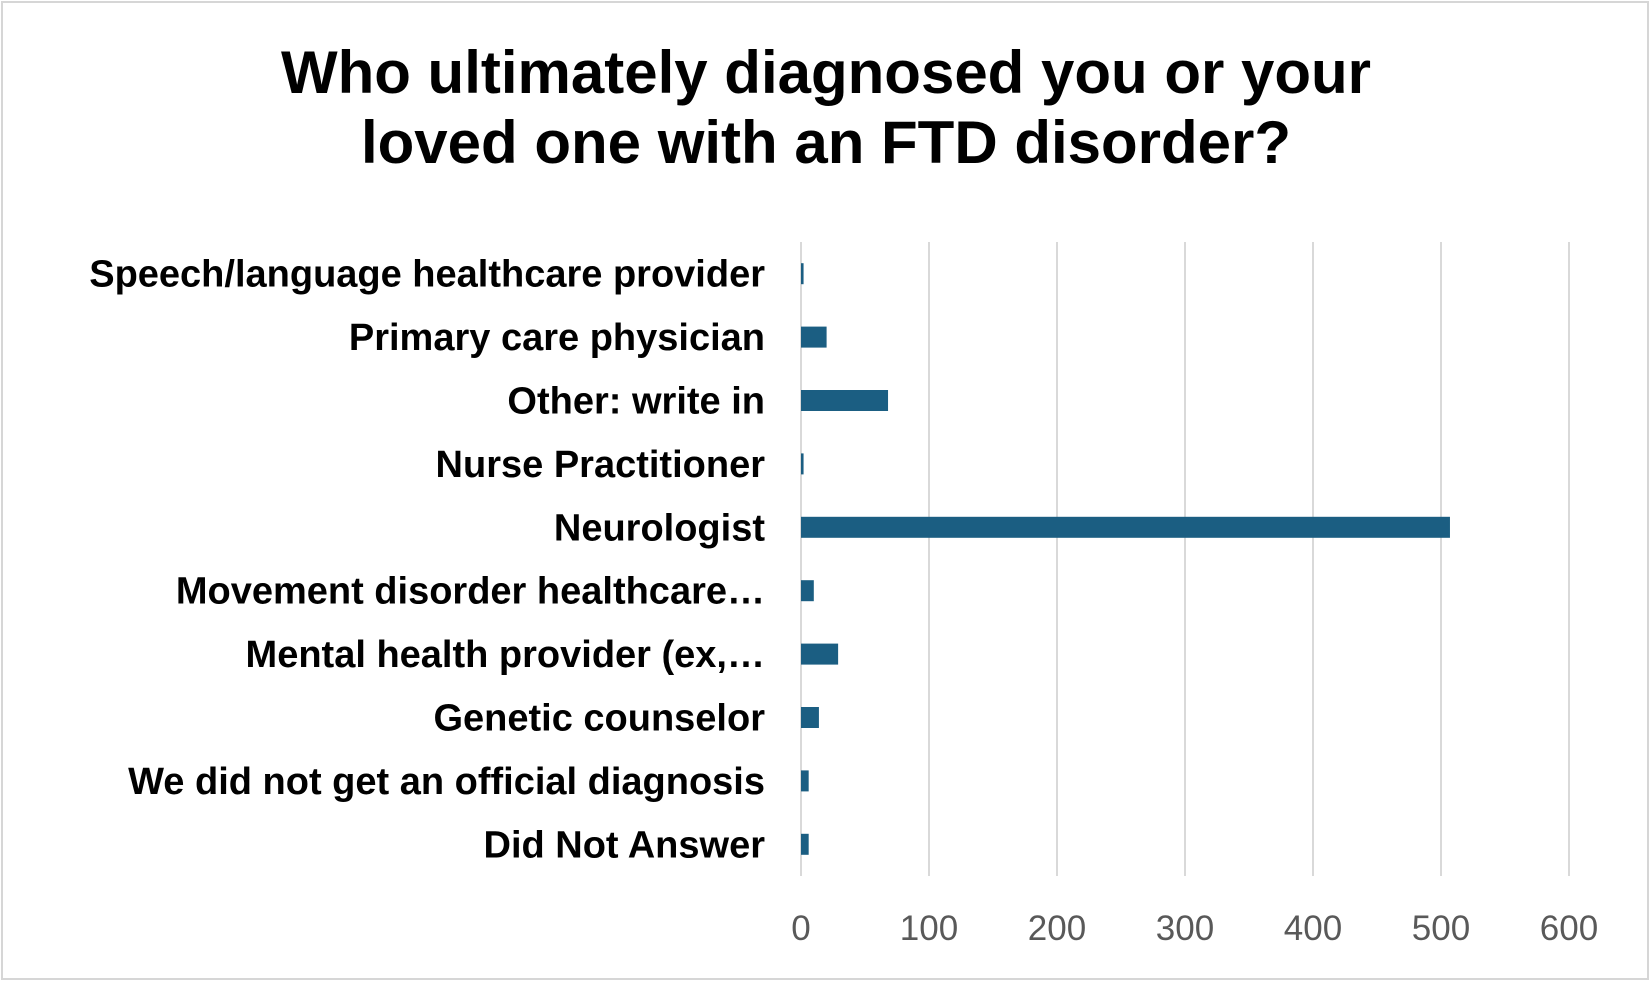  Describe the element at coordinates (427, 275) in the screenshot. I see `category-label-1: Speech/language healthcare provider` at that location.